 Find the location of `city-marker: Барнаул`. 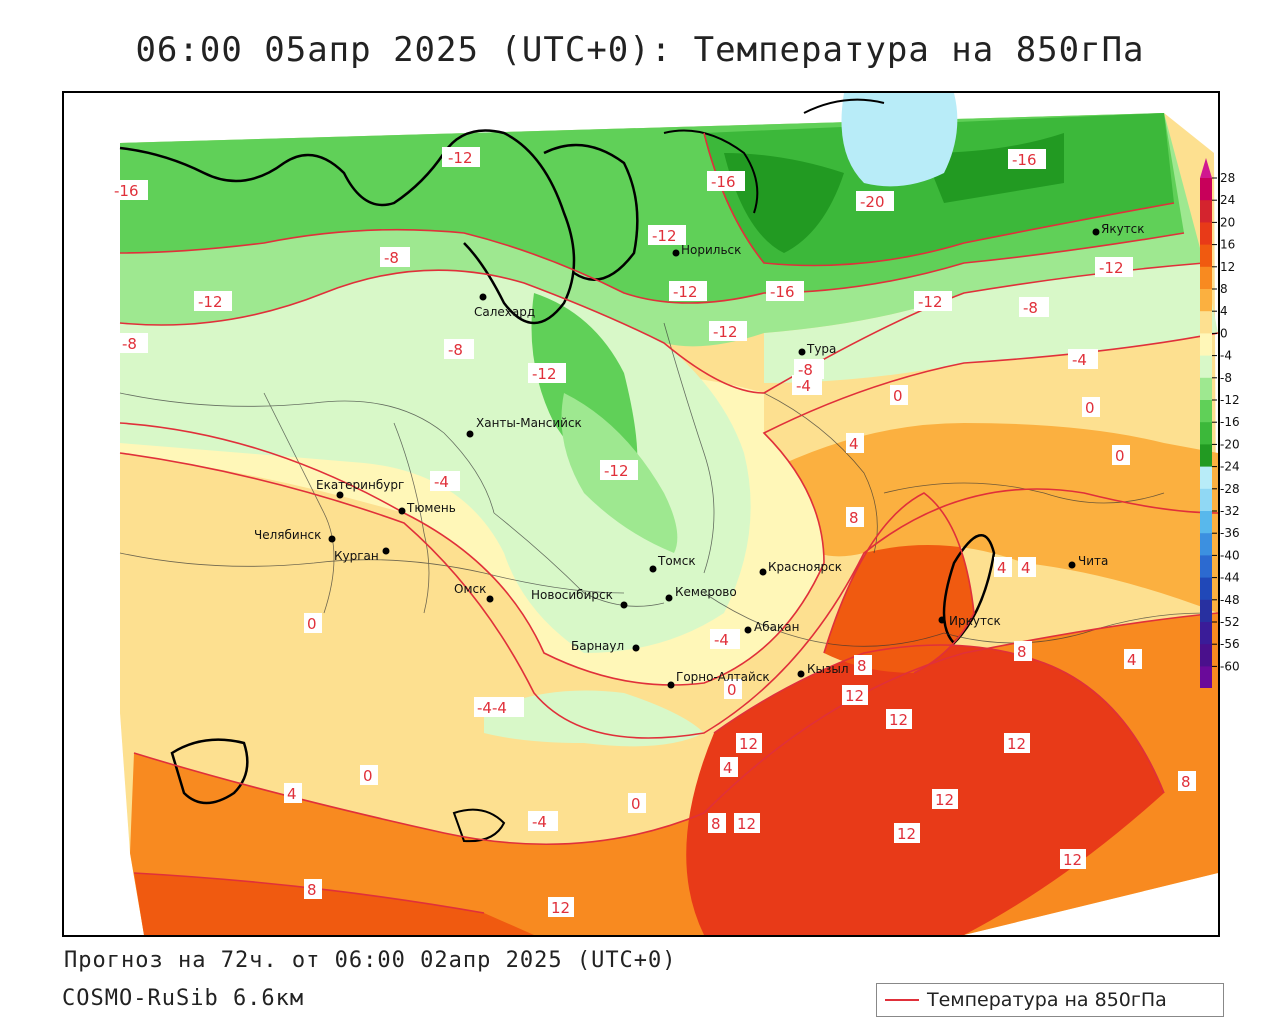

city-marker: Барнаул is located at coordinates (605, 646).